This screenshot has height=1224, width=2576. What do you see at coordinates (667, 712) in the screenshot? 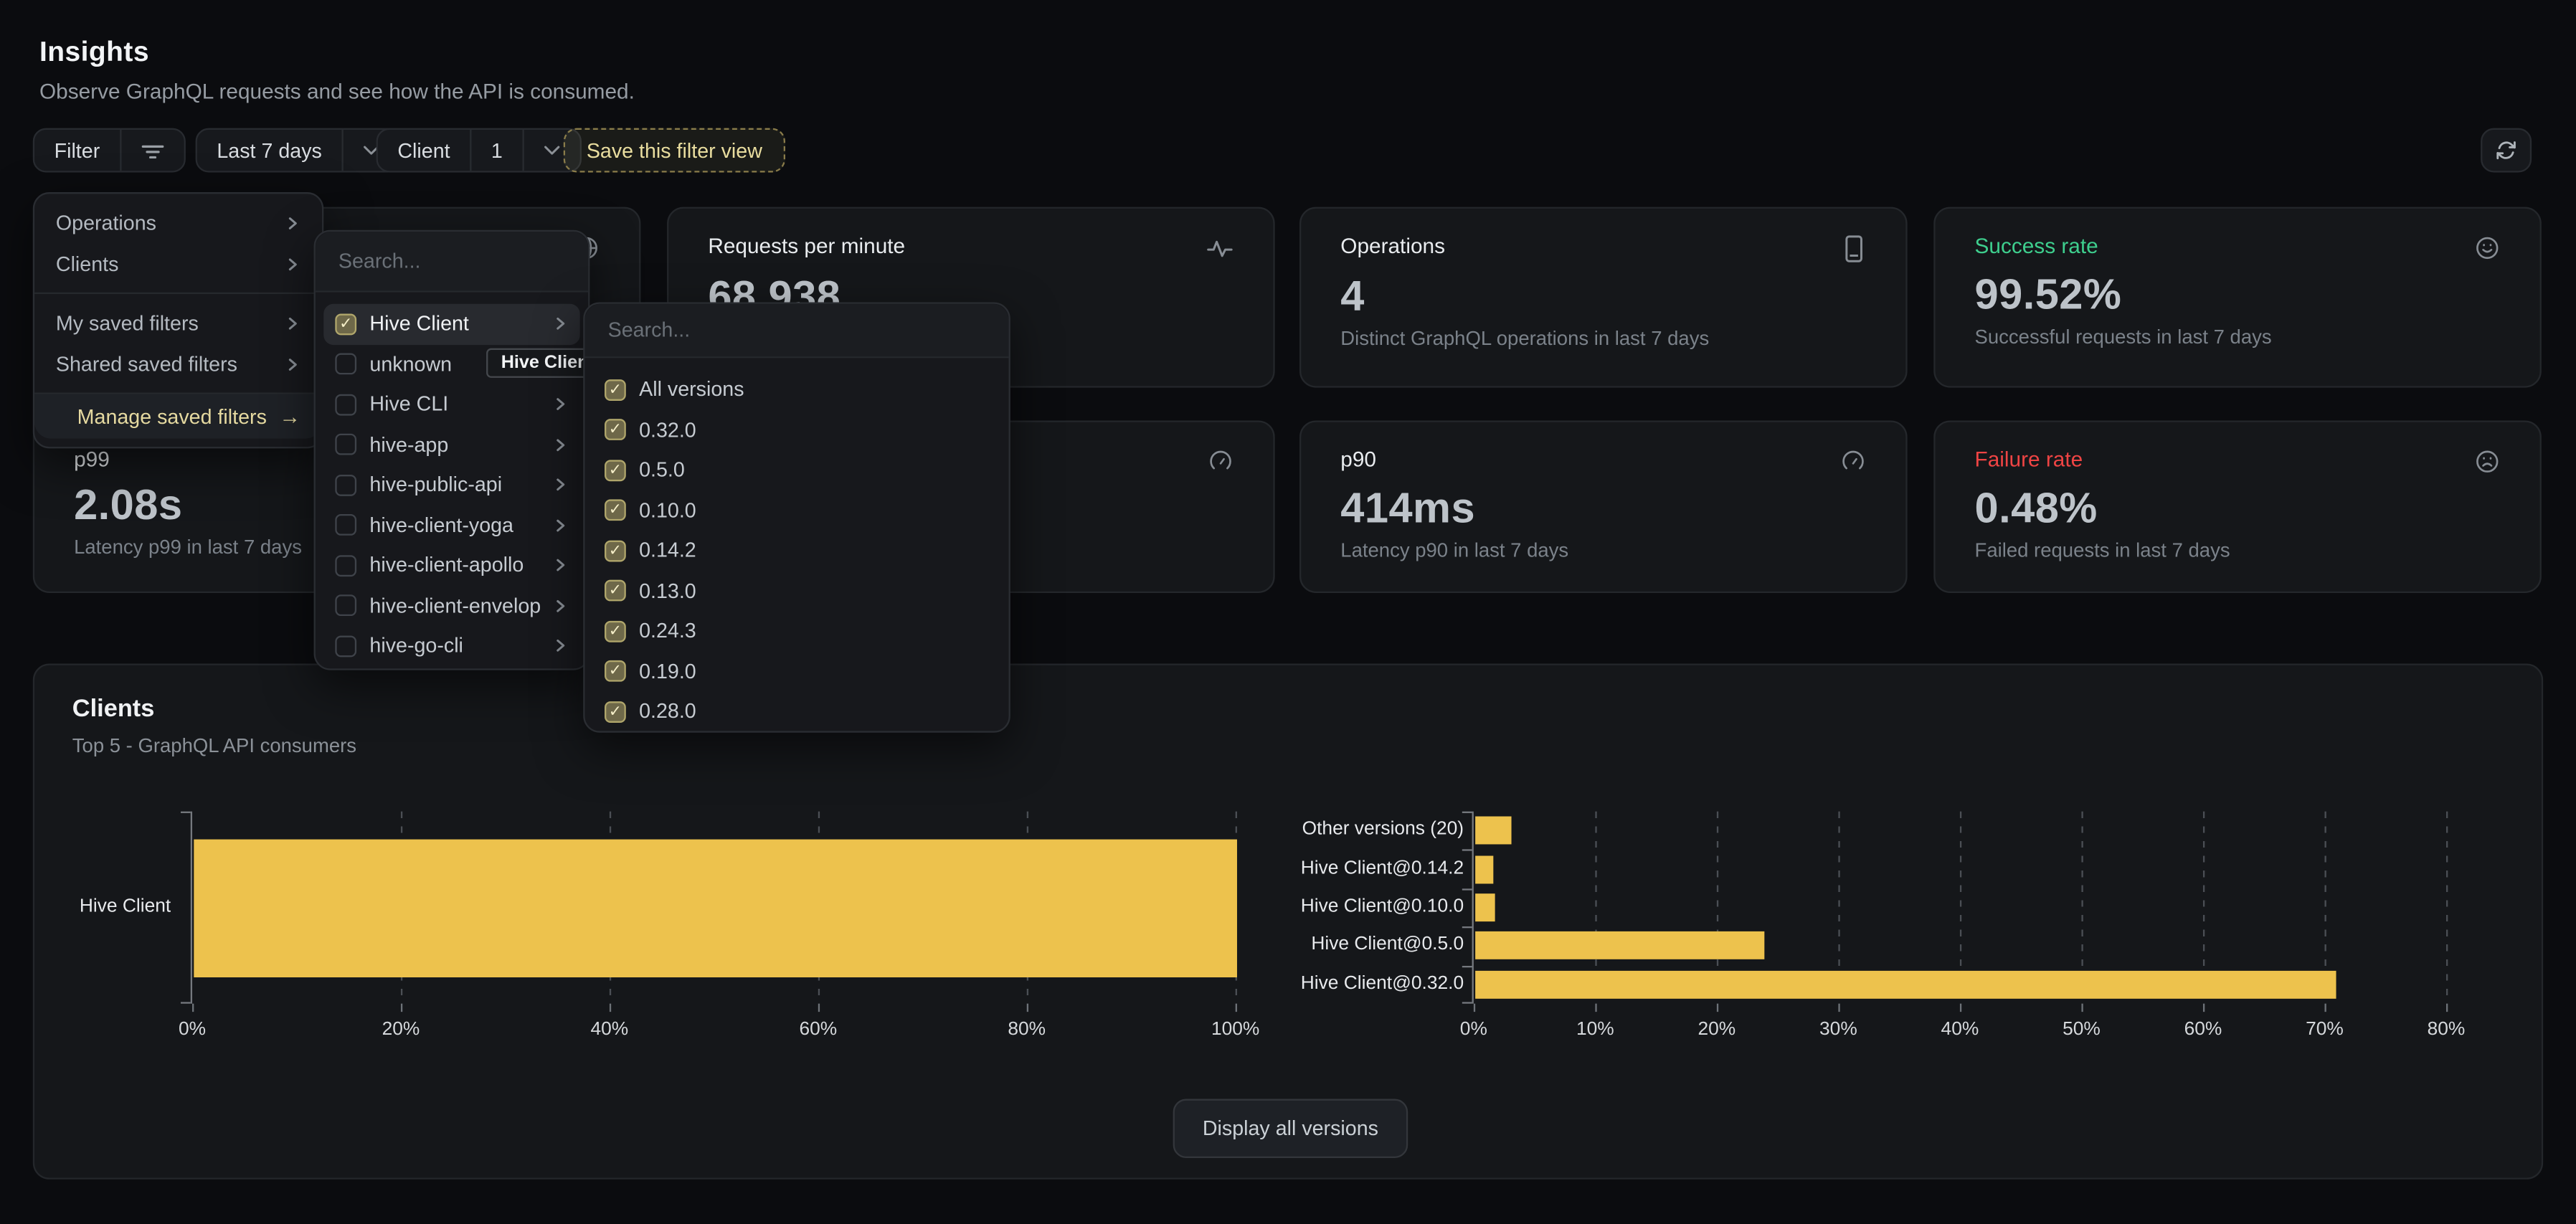
I see `version-menu-item-label: 0.28.0` at bounding box center [667, 712].